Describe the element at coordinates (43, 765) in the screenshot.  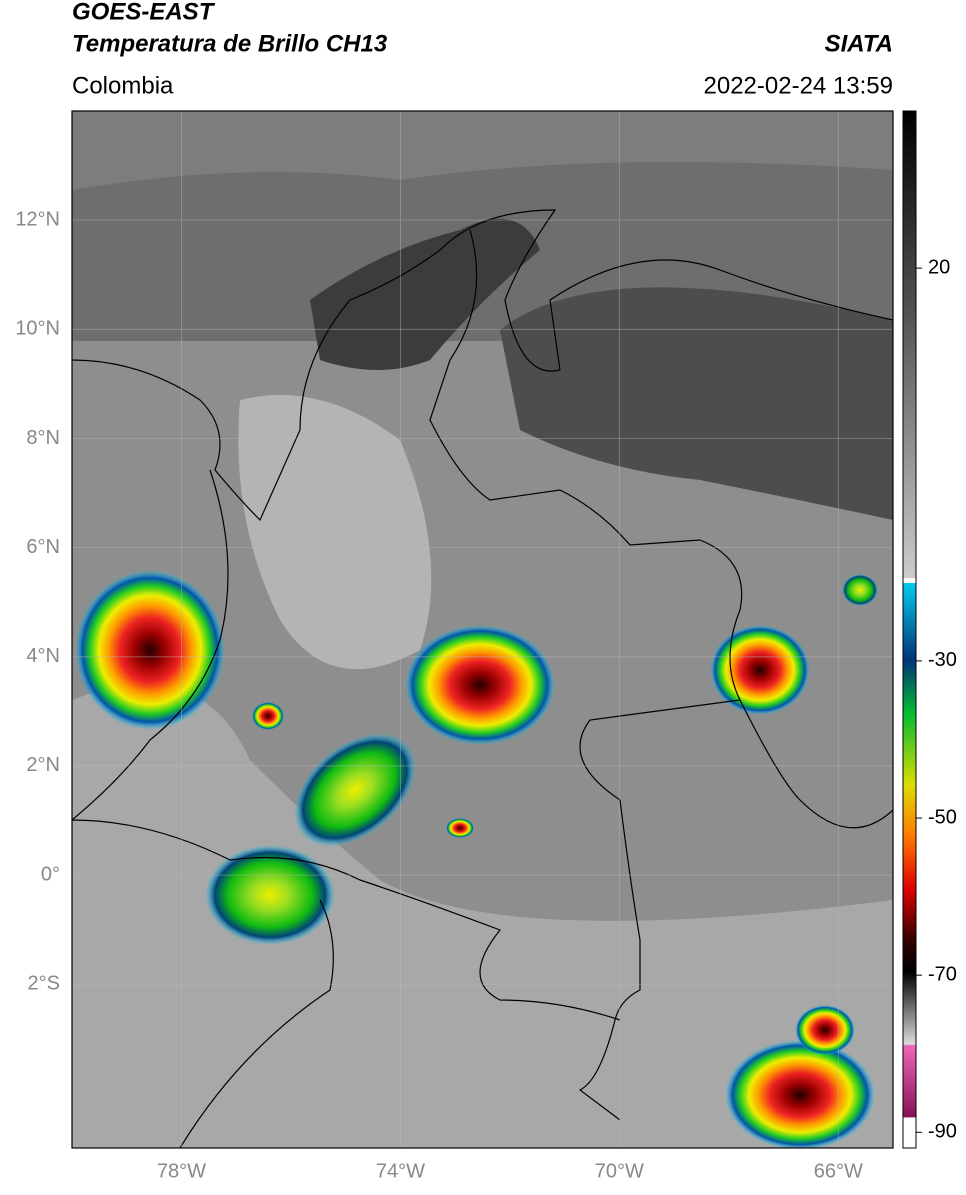
I see `lat-tick-label: 2°N` at that location.